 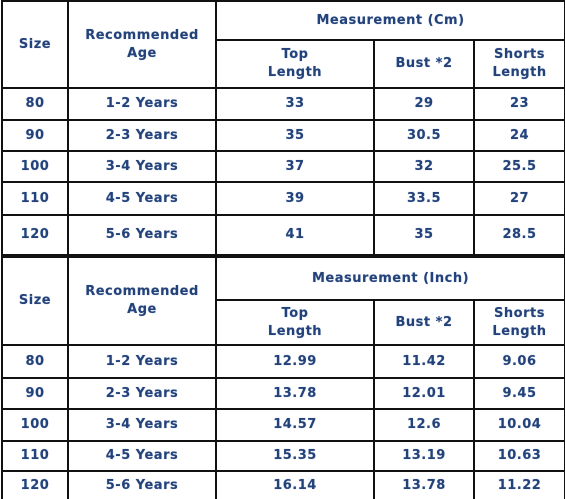 What do you see at coordinates (519, 361) in the screenshot?
I see `cell: 9.06` at bounding box center [519, 361].